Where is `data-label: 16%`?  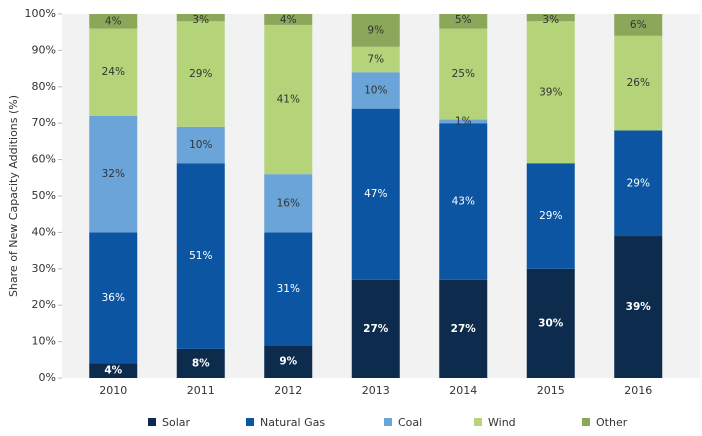
data-label: 16% is located at coordinates (288, 203).